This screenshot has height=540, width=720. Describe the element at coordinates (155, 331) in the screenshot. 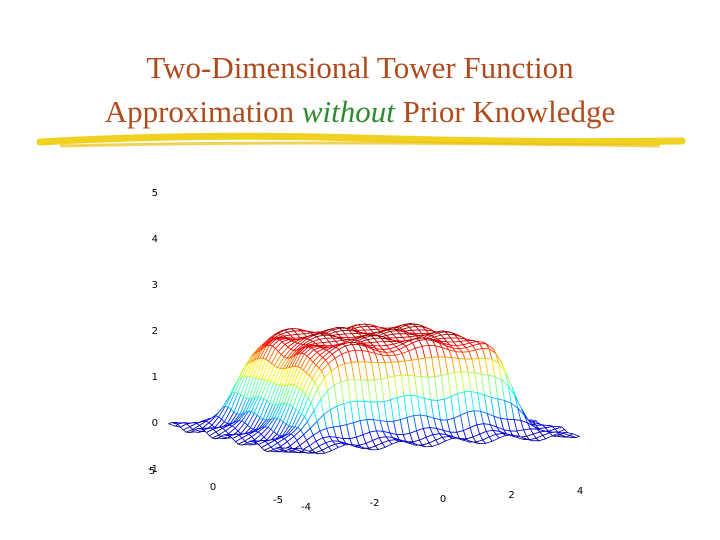

I see `z-tick-label: 2` at that location.